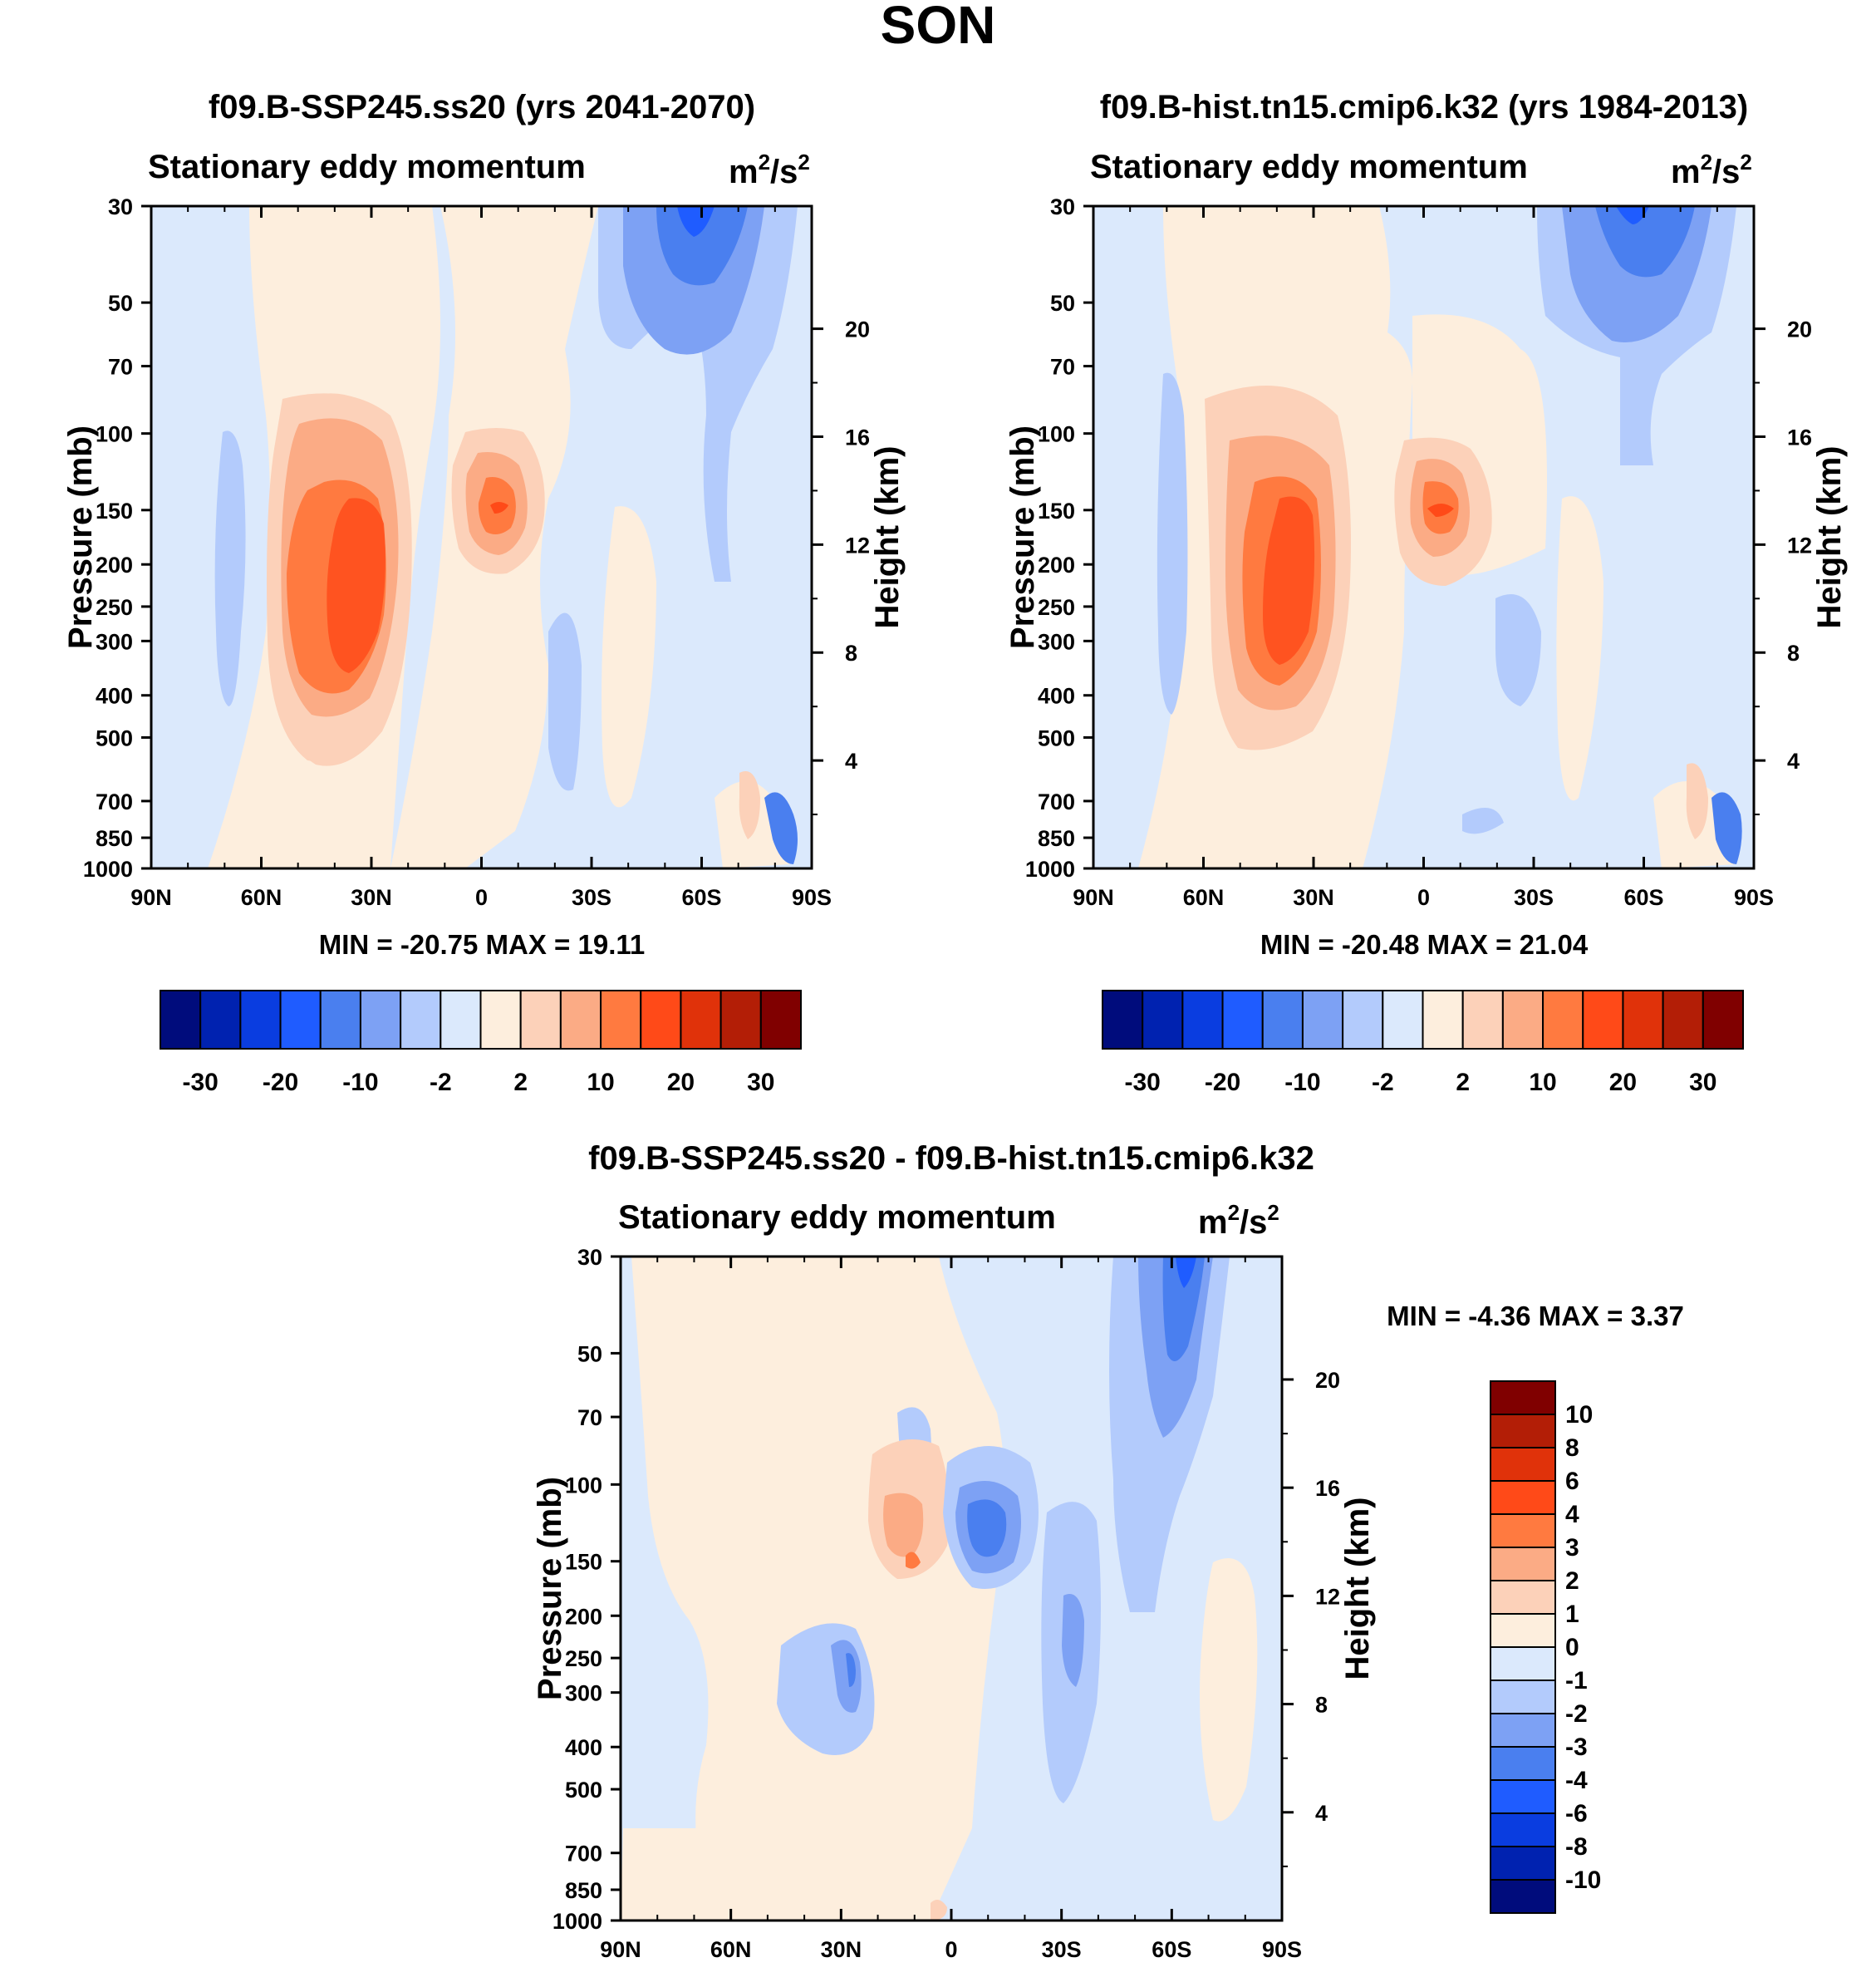 The image size is (1876, 1982). I want to click on panel-b-left-subtitle: Stationary eddy momentum, so click(1309, 167).